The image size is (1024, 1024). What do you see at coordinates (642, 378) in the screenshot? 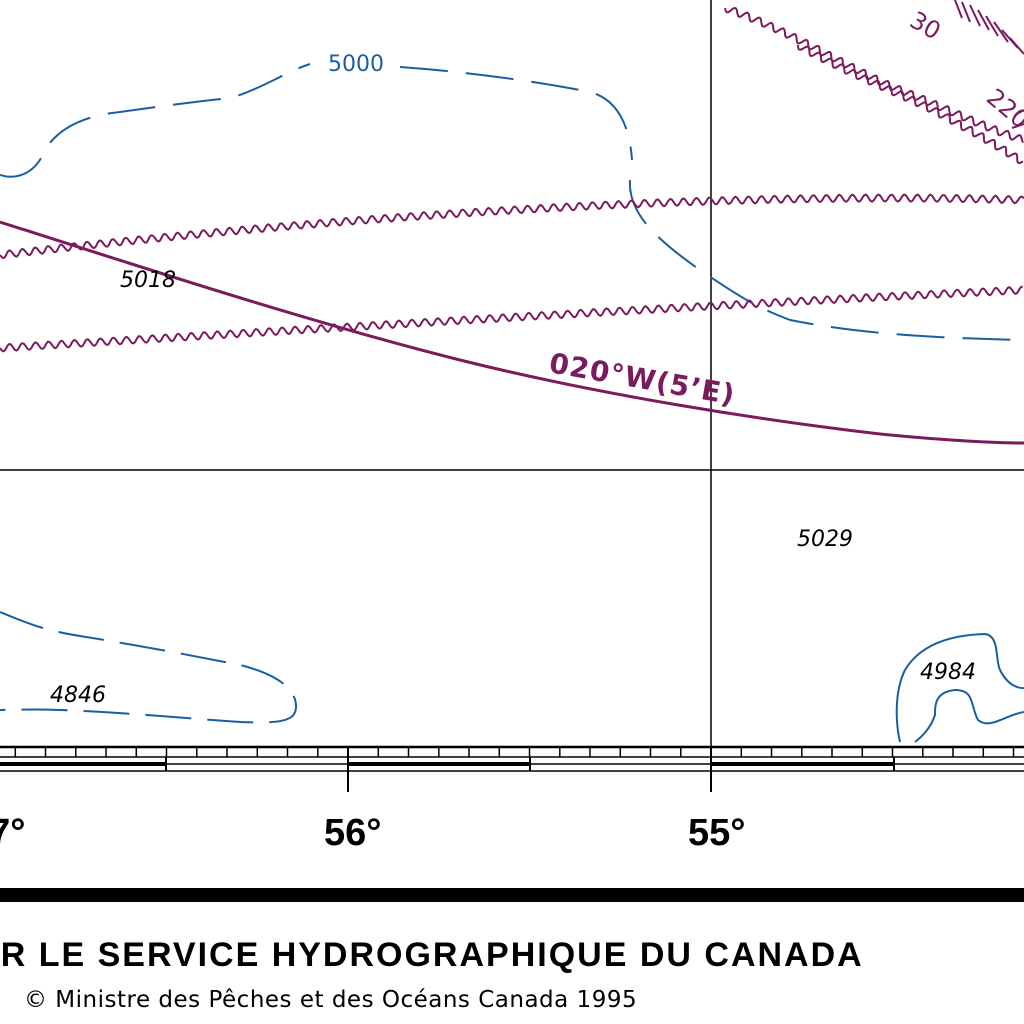
I see `isogonic-label: 020°W(5’E)` at bounding box center [642, 378].